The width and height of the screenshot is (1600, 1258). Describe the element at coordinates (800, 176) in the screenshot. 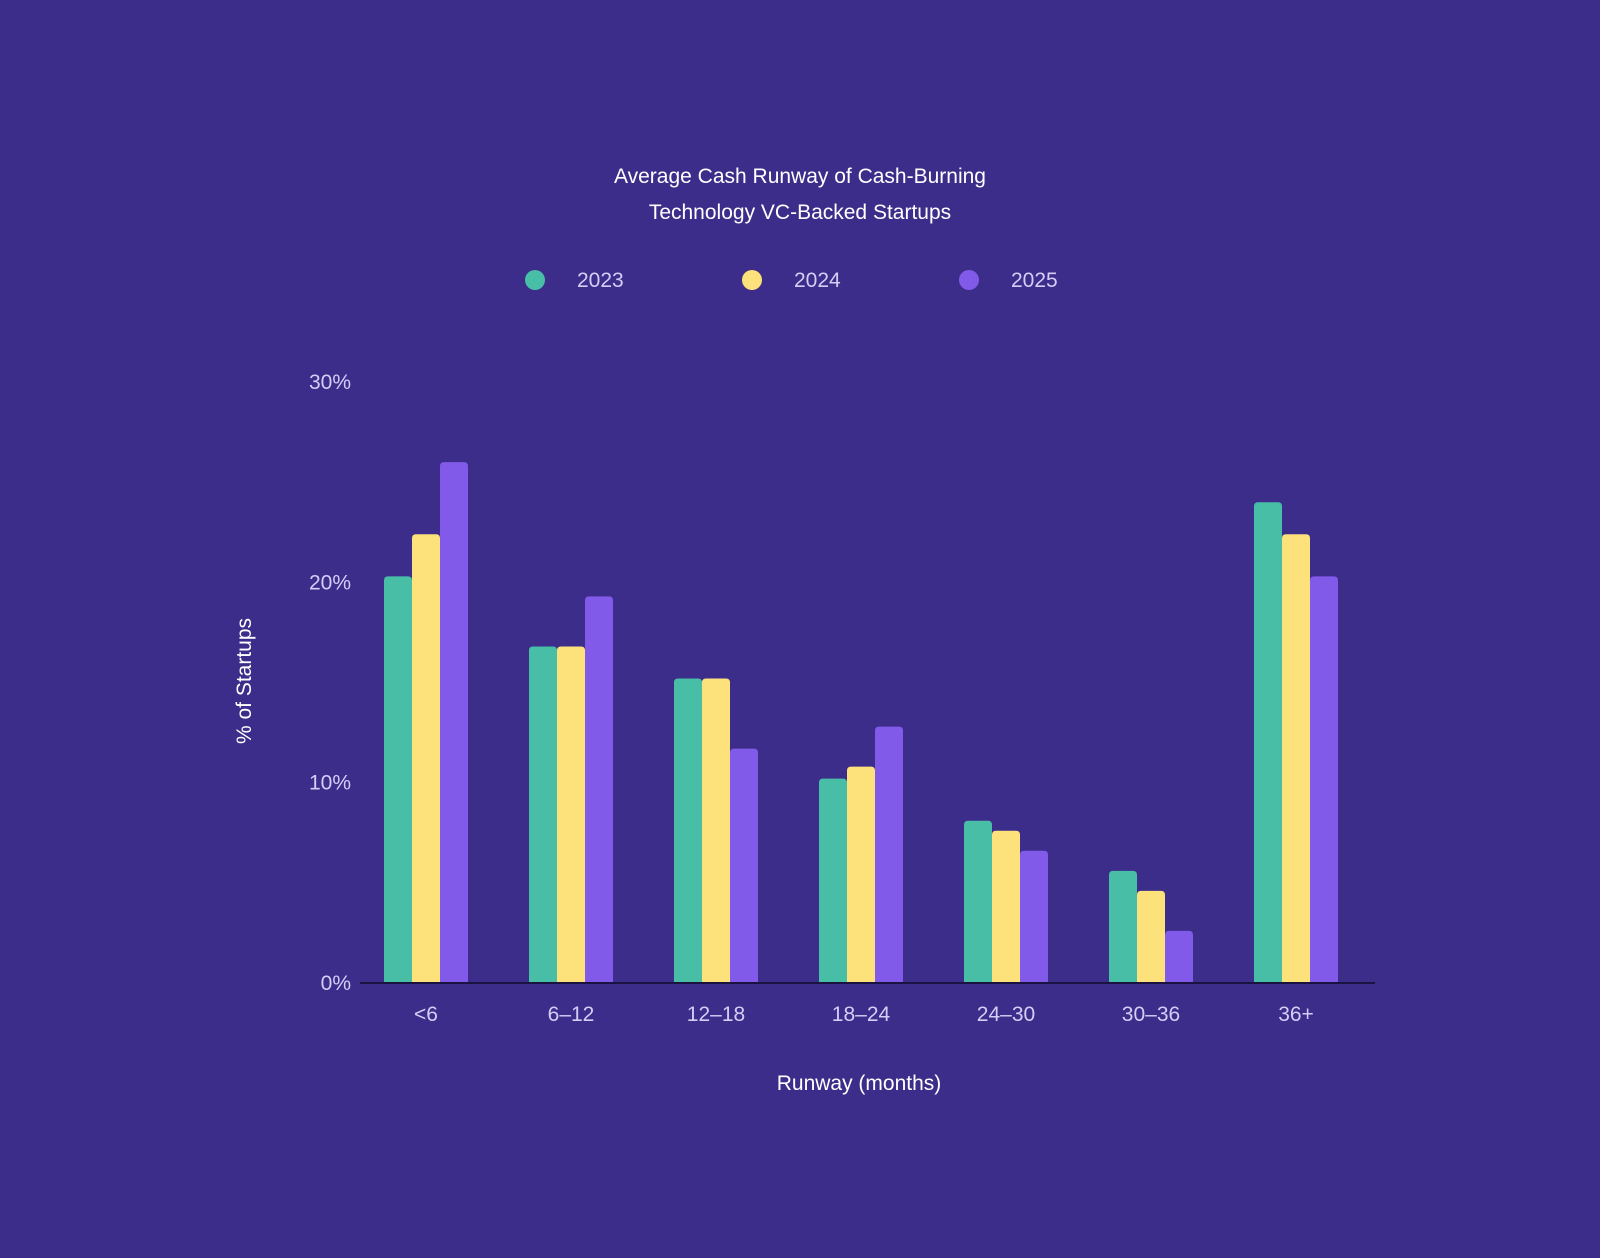

I see `chart-title-line-1: Average Cash Runway of Cash-Burning` at that location.